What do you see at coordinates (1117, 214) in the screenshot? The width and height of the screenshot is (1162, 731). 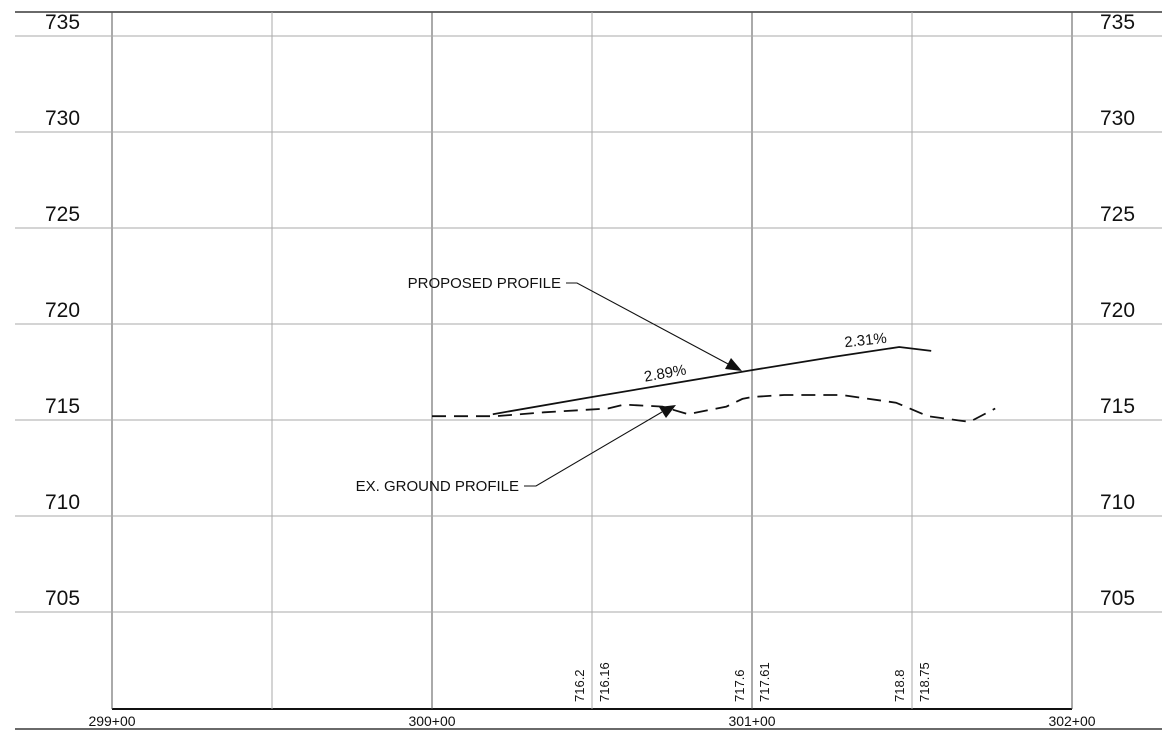 I see `elevation-label-right: 725` at bounding box center [1117, 214].